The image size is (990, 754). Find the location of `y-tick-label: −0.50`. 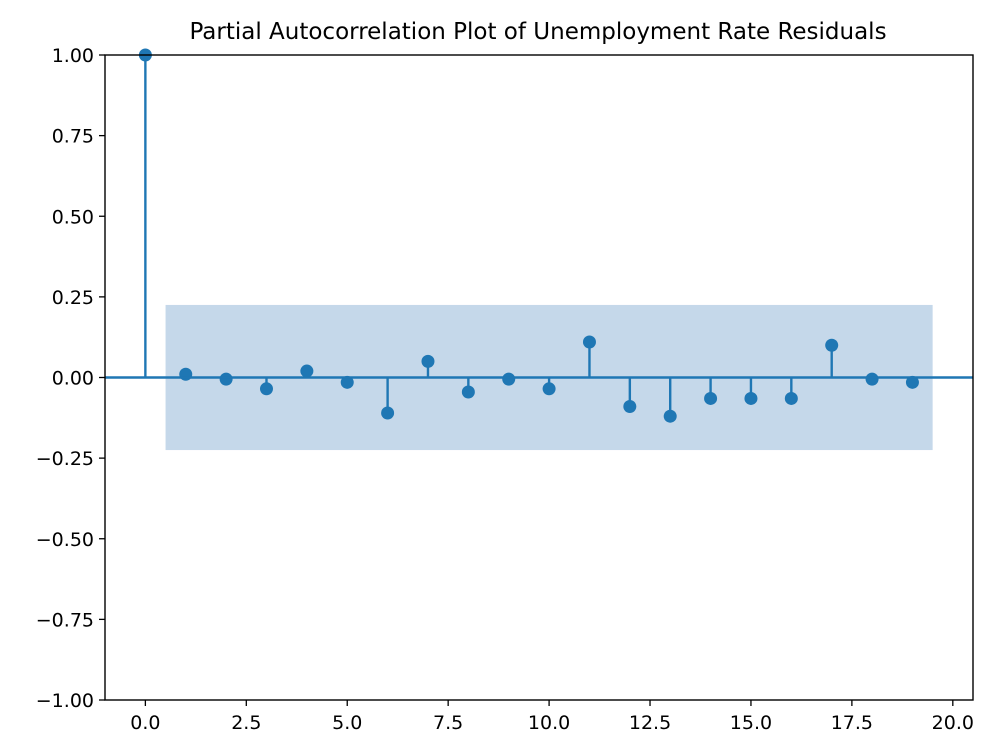

y-tick-label: −0.50 is located at coordinates (65, 540).